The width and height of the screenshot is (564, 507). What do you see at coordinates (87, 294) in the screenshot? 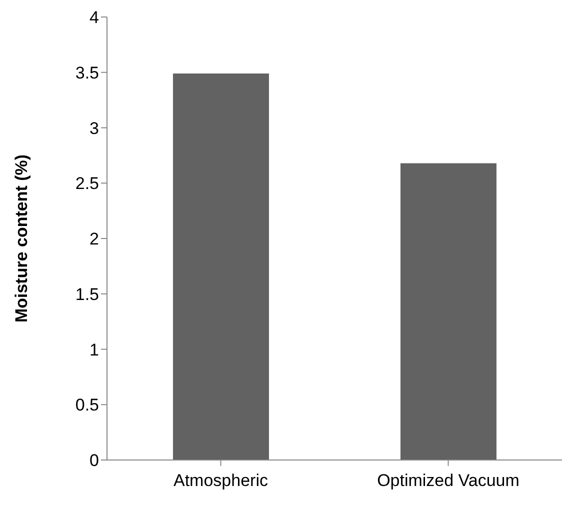
I see `y-tick-label: 1.5` at bounding box center [87, 294].